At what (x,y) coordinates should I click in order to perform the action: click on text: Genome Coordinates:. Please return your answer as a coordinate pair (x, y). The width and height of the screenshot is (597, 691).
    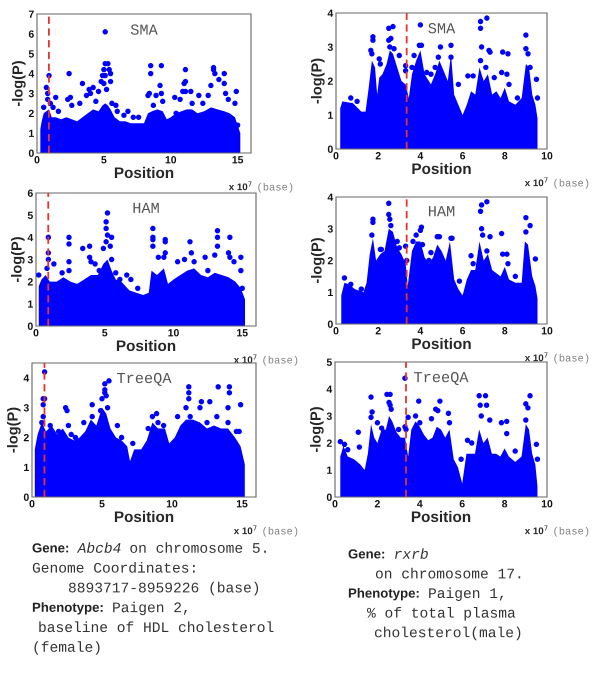
    Looking at the image, I should click on (113, 567).